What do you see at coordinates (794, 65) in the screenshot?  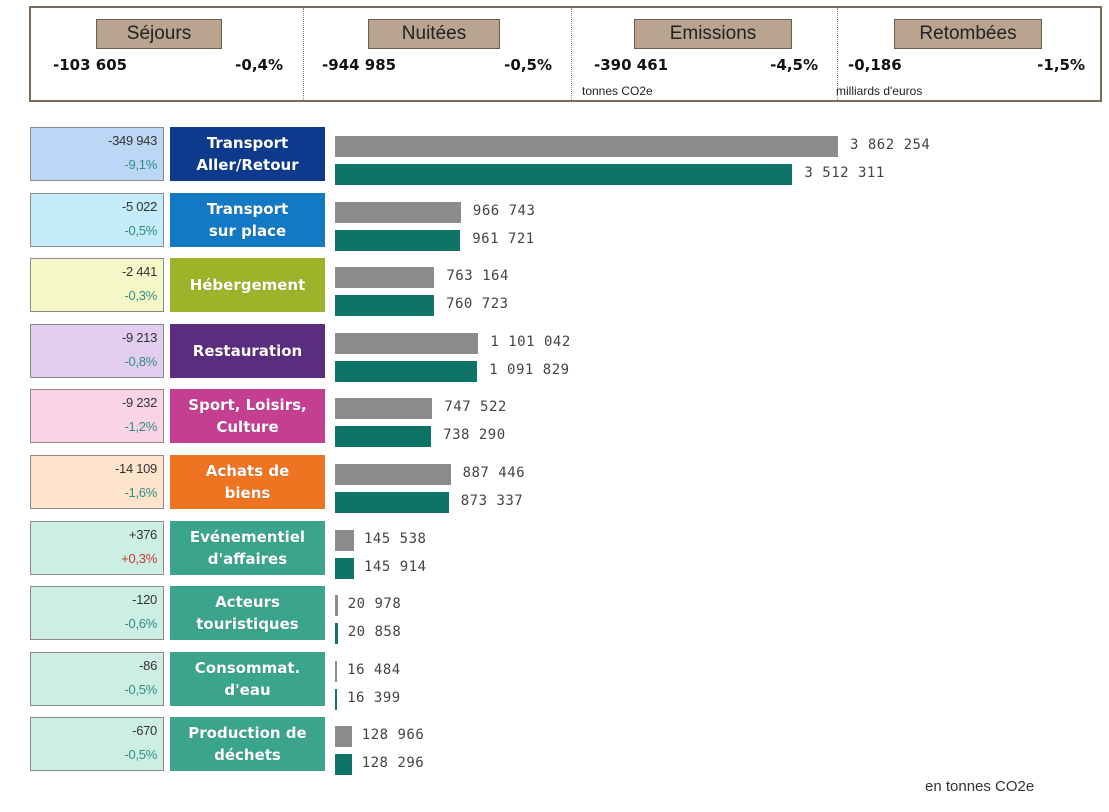 I see `kpi-percent: -4,5%` at bounding box center [794, 65].